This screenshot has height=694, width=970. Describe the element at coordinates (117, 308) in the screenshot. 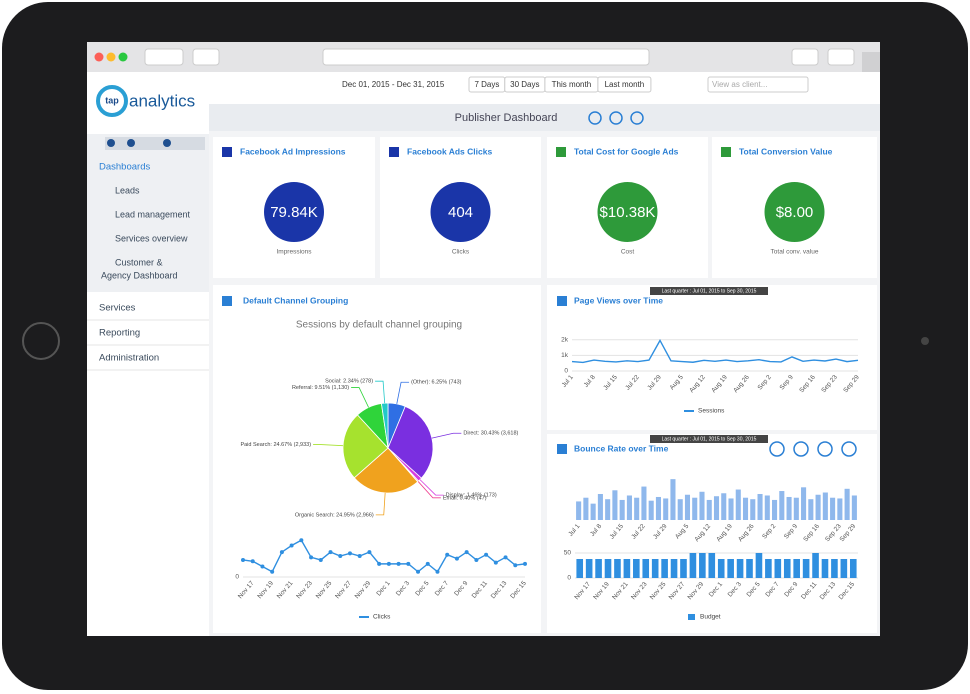

I see `menu-item: Services` at that location.